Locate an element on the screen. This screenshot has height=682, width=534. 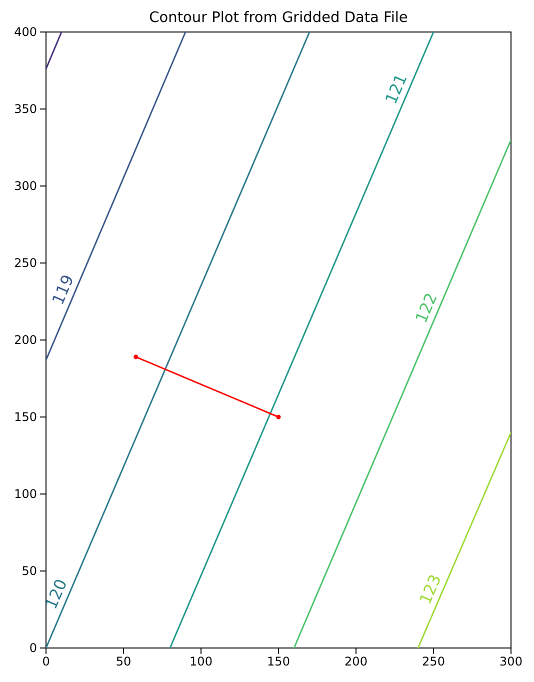
y-tick-label: 300 is located at coordinates (25, 185).